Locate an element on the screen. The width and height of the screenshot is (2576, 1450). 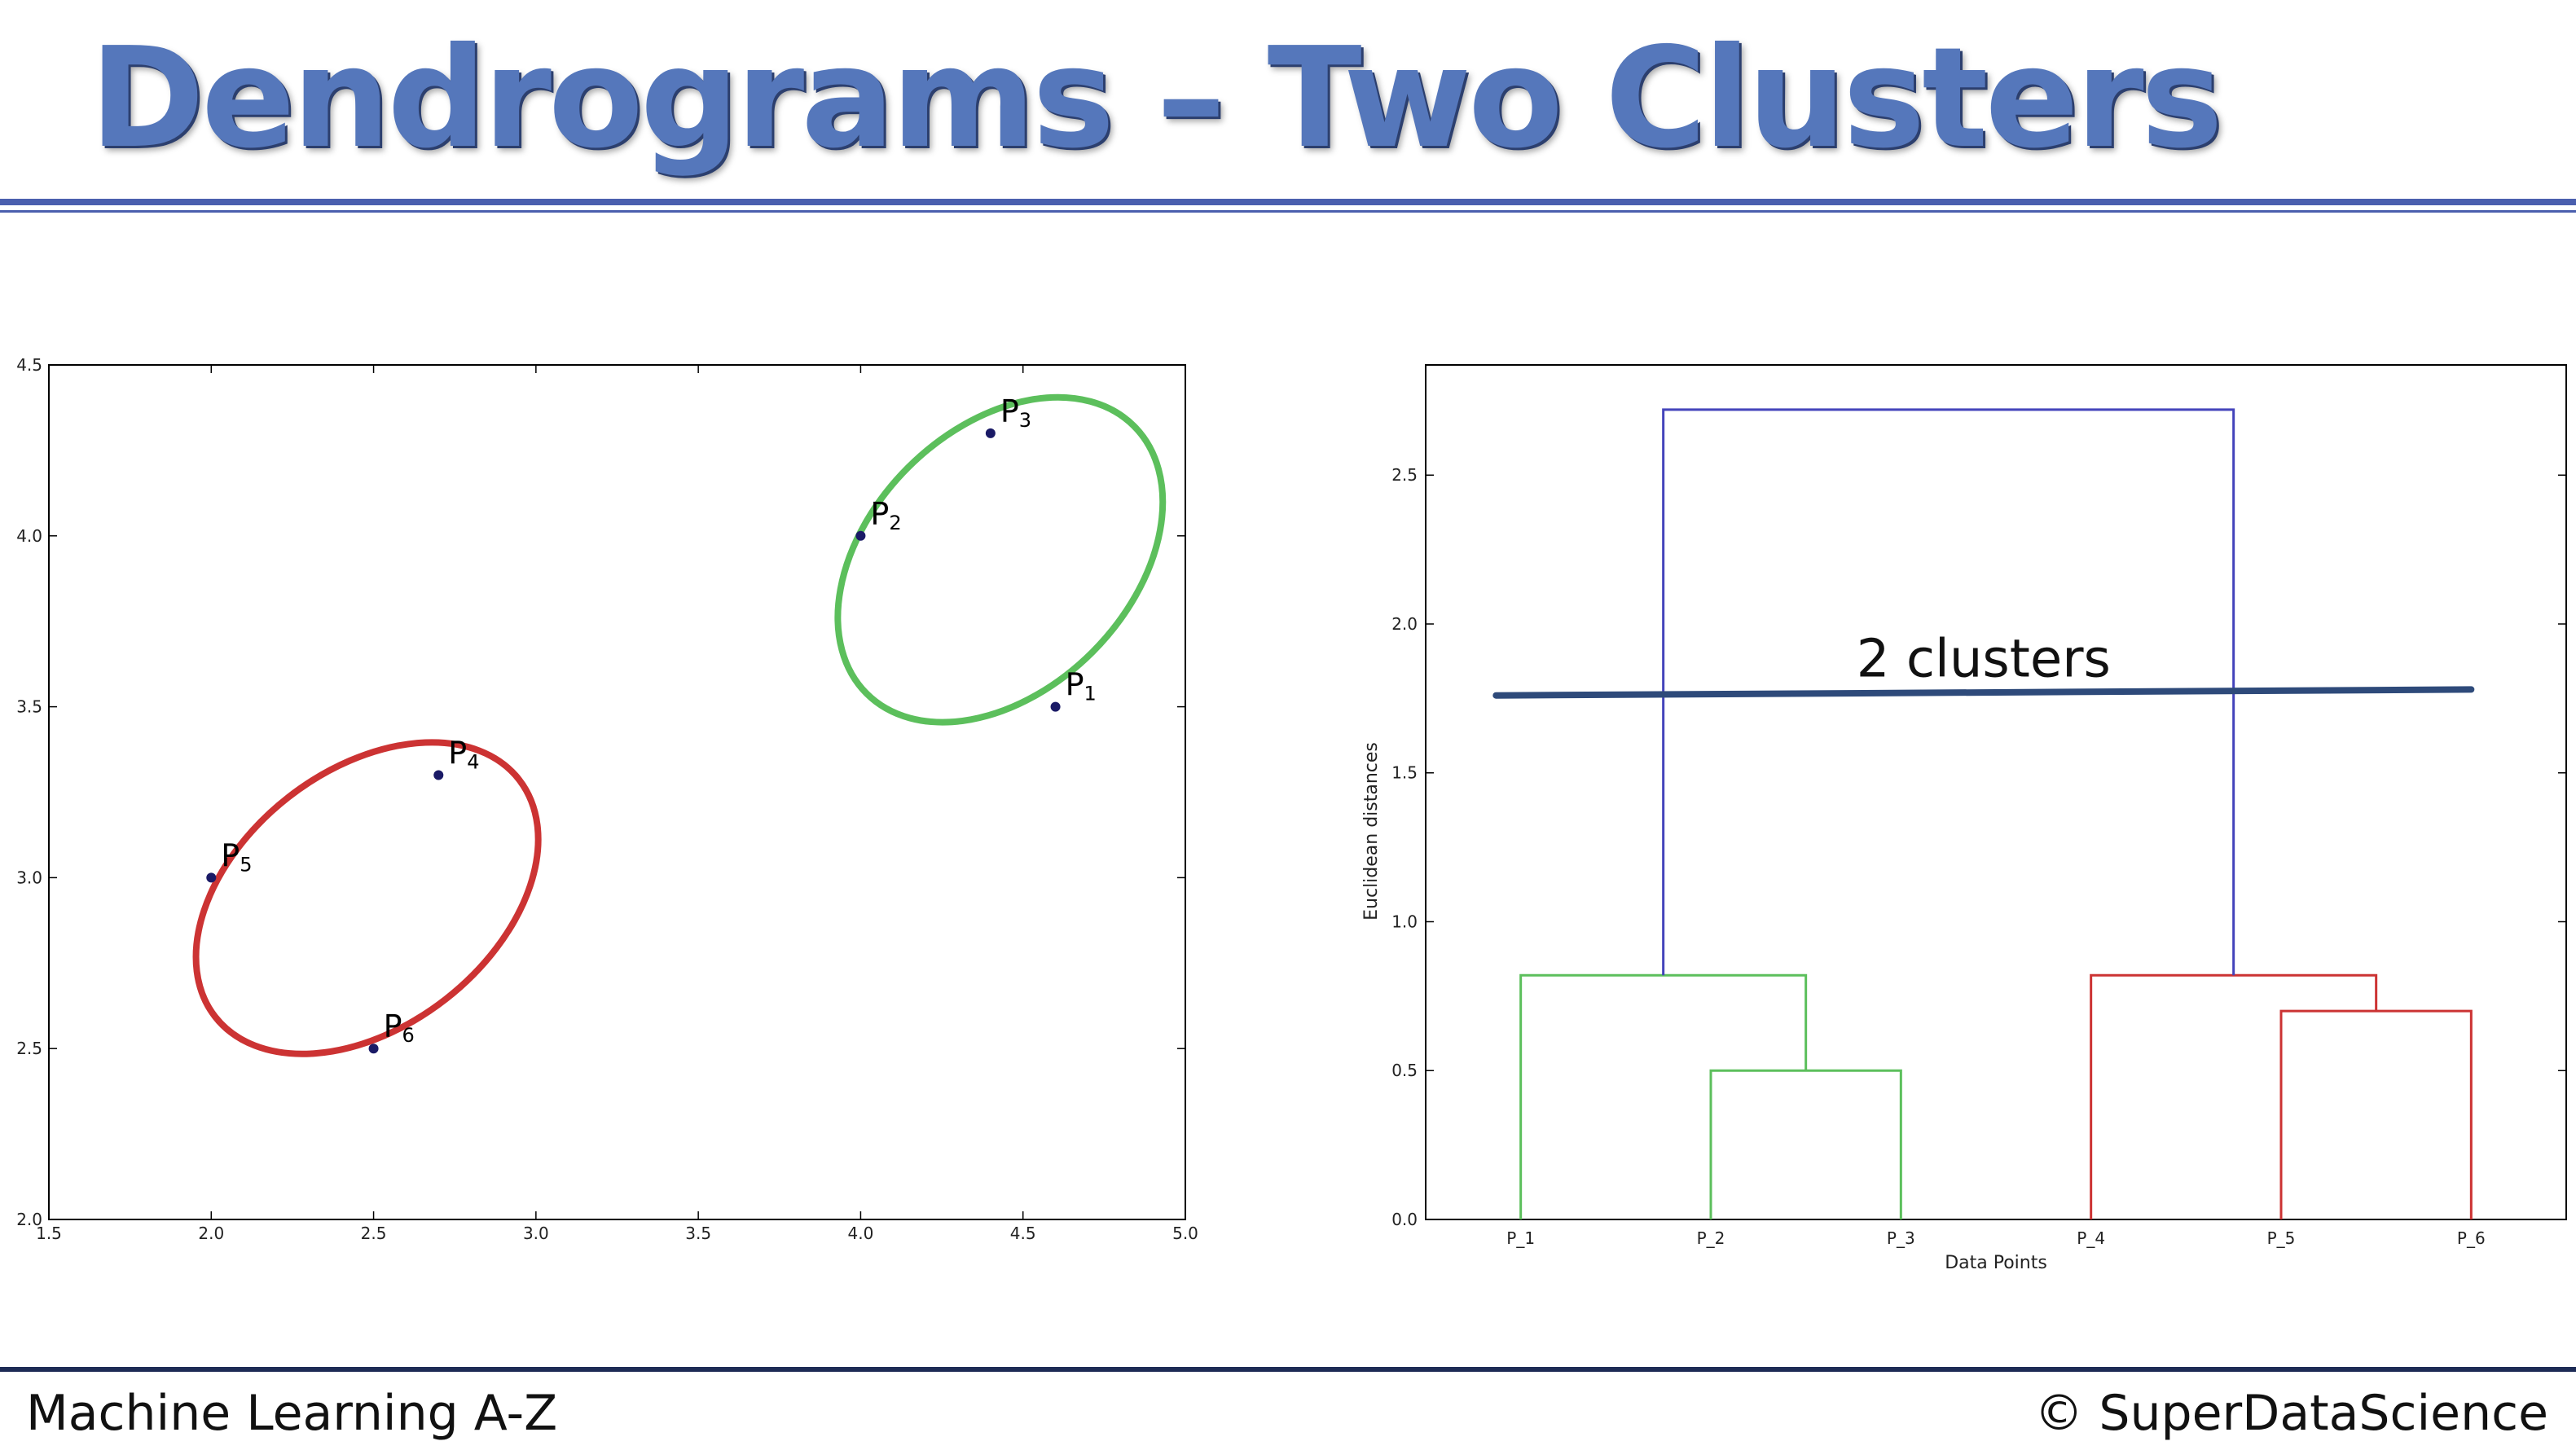
point-label-subscript: 2 is located at coordinates (895, 523).